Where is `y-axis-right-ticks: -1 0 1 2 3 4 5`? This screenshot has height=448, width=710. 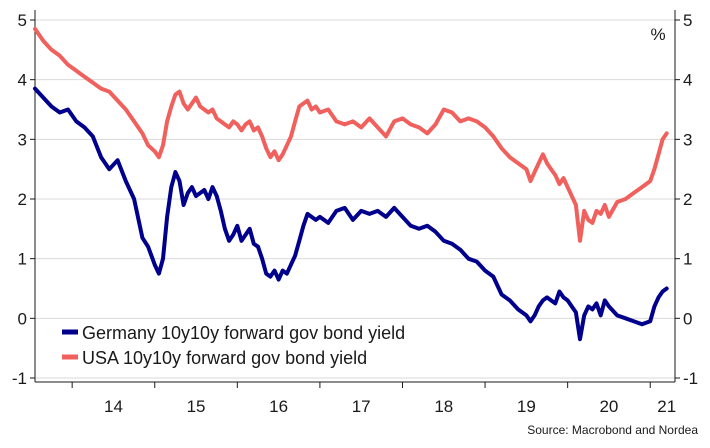
y-axis-right-ticks: -1 0 1 2 3 4 5 is located at coordinates (686, 199).